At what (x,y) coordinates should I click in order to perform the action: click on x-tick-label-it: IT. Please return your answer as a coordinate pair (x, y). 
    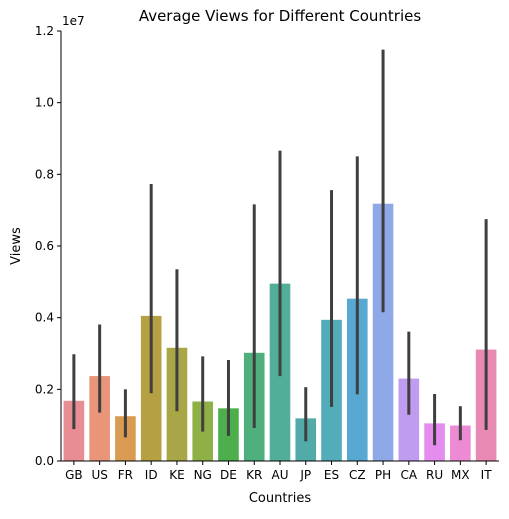
    Looking at the image, I should click on (487, 475).